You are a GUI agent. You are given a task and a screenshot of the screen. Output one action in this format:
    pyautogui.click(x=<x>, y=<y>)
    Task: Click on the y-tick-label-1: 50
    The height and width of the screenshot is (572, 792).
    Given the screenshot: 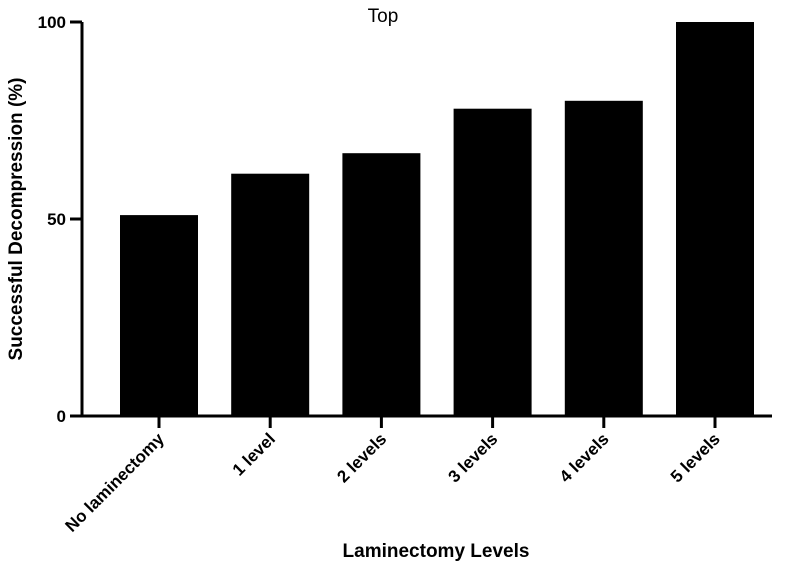 What is the action you would take?
    pyautogui.click(x=56, y=219)
    